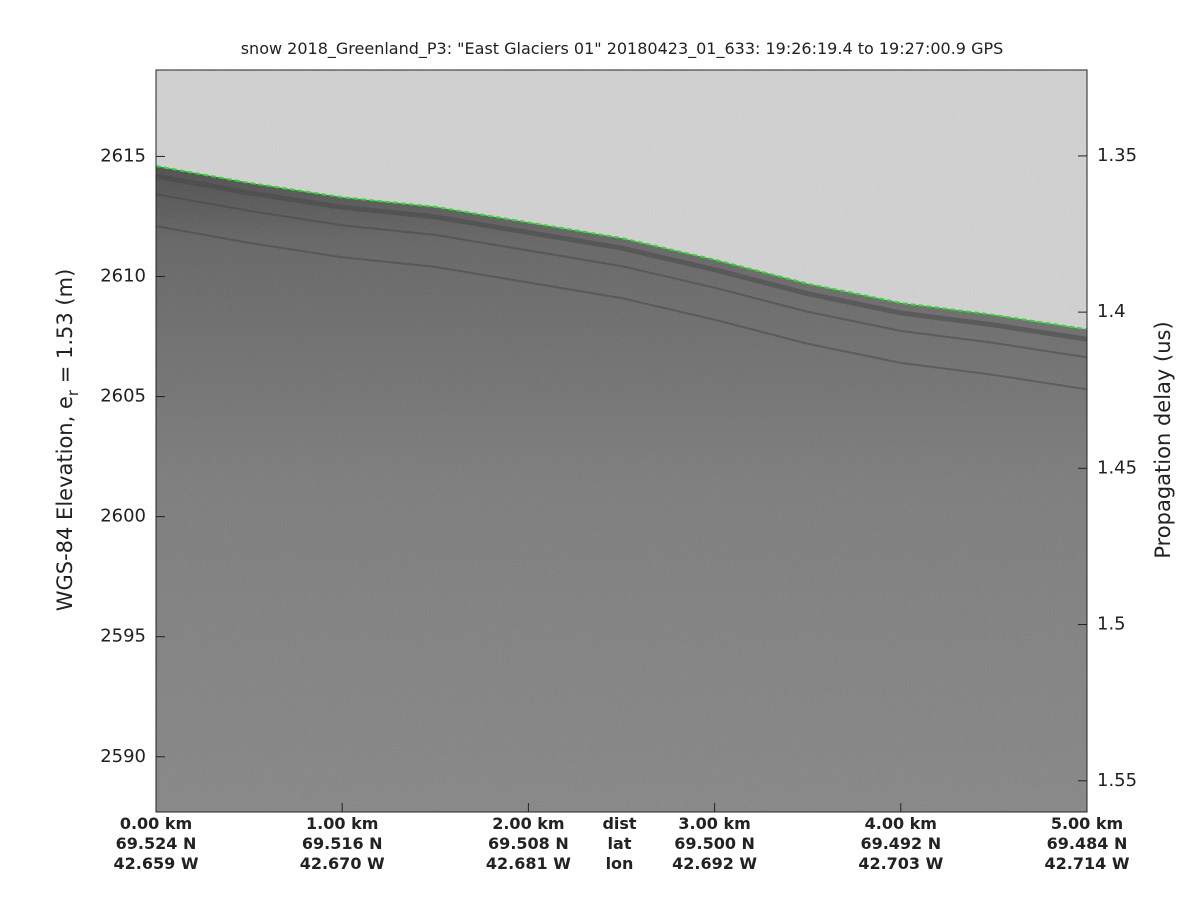 The image size is (1200, 904). Describe the element at coordinates (620, 863) in the screenshot. I see `row-name: lon` at that location.